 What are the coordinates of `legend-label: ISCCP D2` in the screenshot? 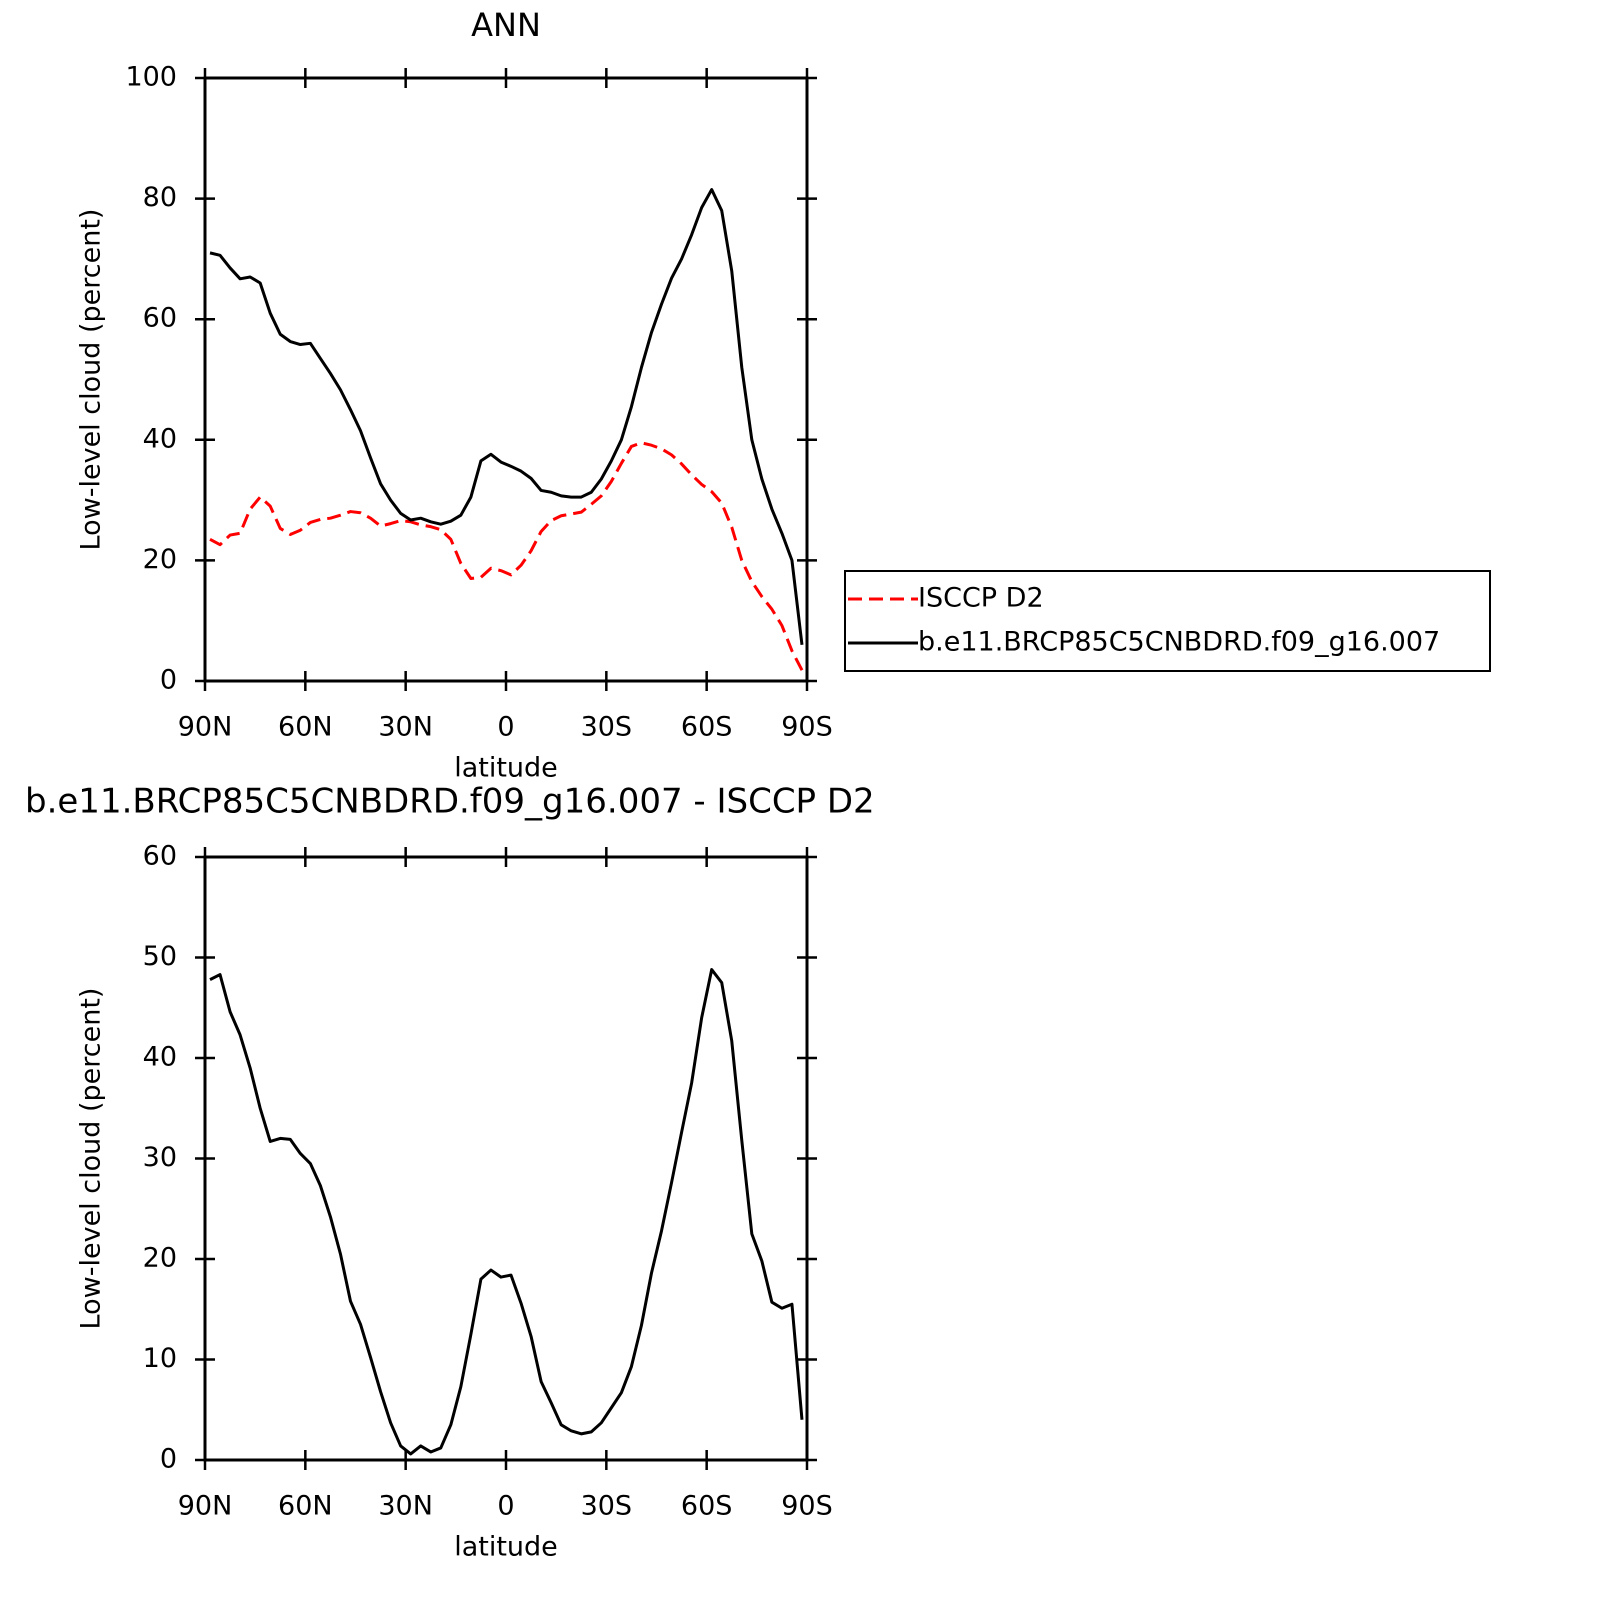 It's located at (981, 598).